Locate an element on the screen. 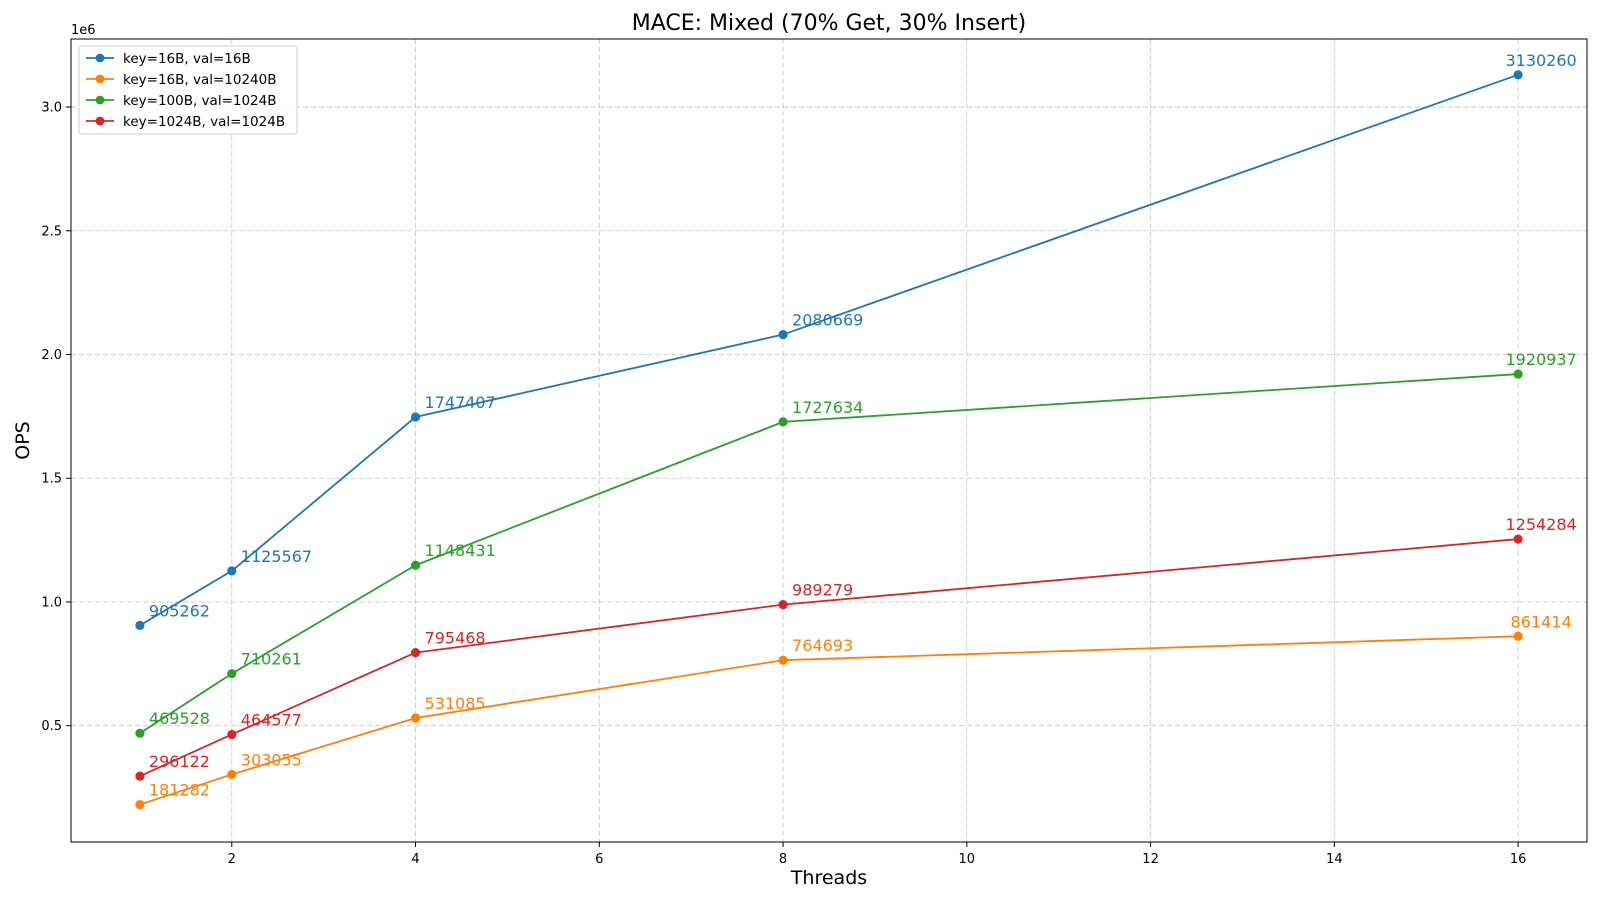  x-tick-label: 8 is located at coordinates (783, 859).